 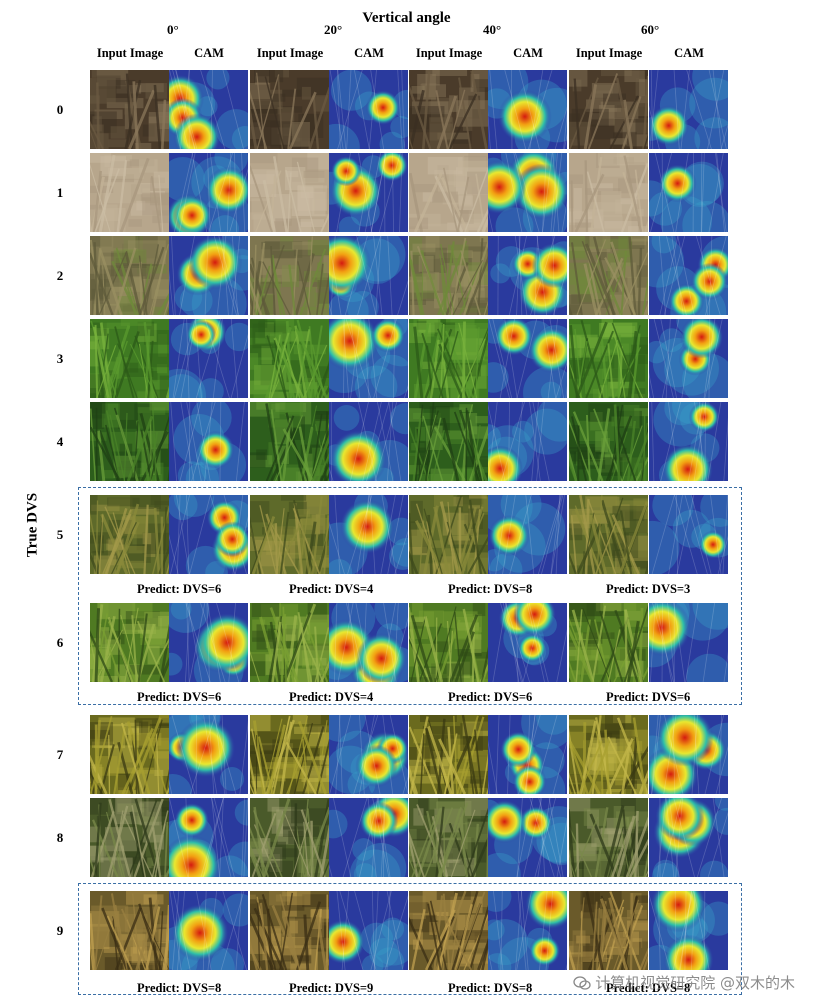 What do you see at coordinates (490, 988) in the screenshot?
I see `prediction-row-9-angle-2: Predict: DVS=8` at bounding box center [490, 988].